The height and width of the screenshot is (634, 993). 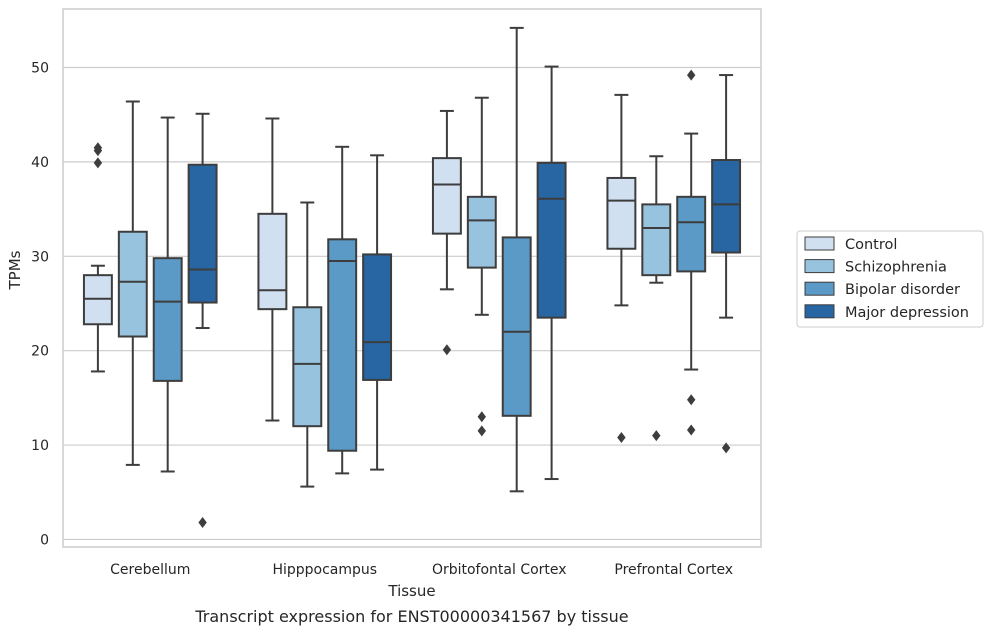 What do you see at coordinates (15, 270) in the screenshot?
I see `y-axis-label: TPMs` at bounding box center [15, 270].